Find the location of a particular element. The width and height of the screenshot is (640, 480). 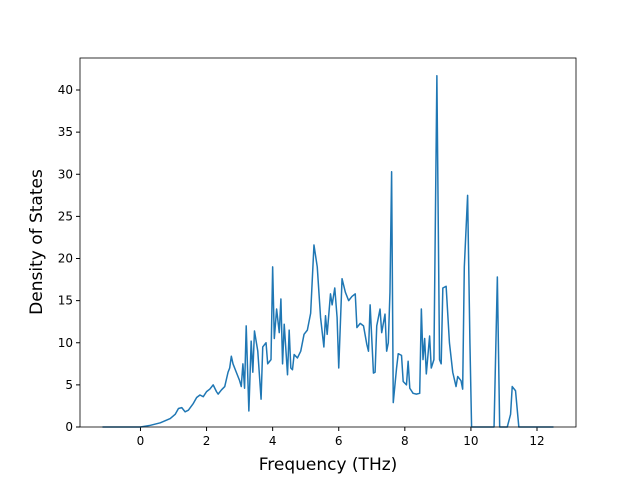

y-axis-label: Density of States is located at coordinates (37, 242).